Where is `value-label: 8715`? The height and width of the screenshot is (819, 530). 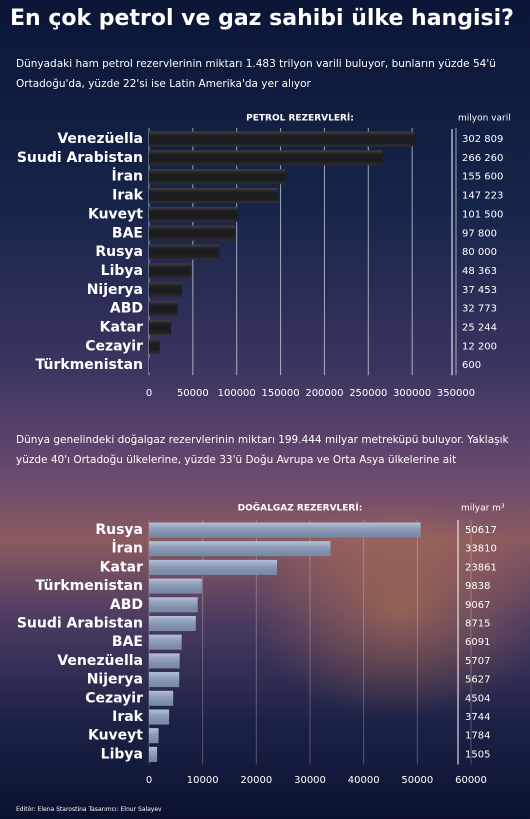 value-label: 8715 is located at coordinates (477, 624).